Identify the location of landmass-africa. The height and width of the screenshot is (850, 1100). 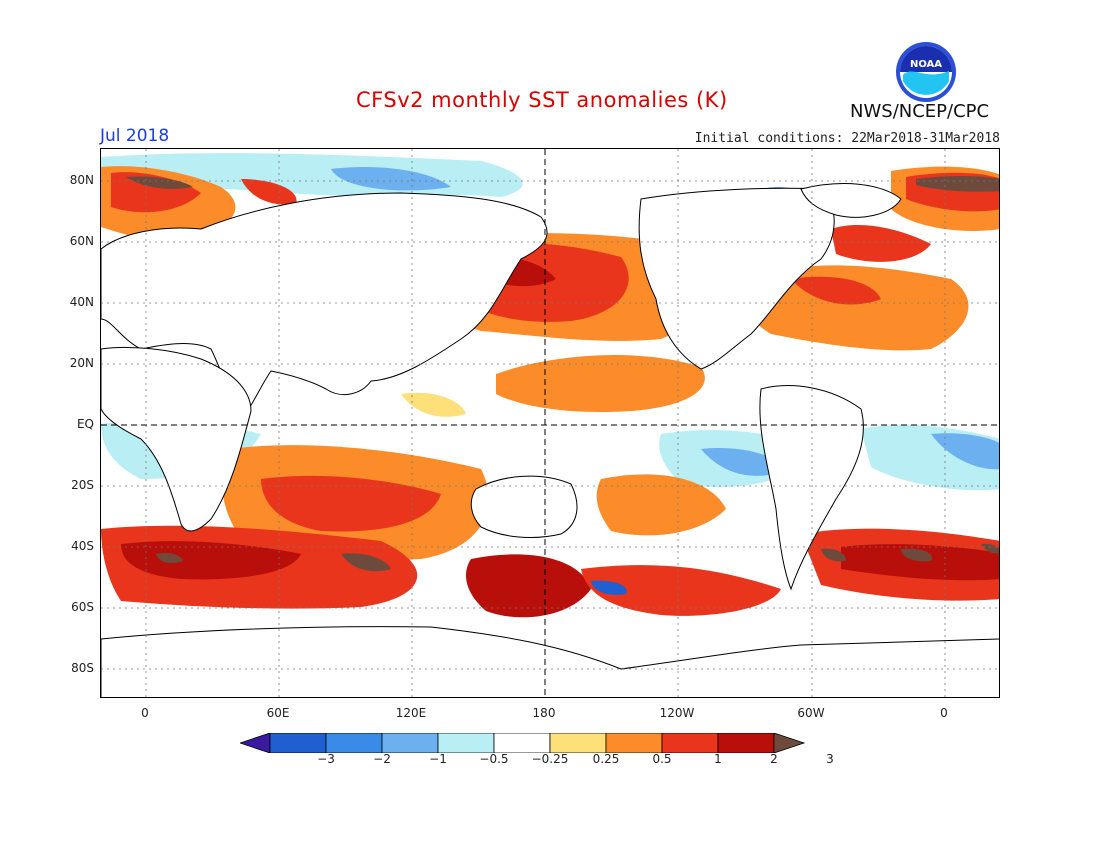
(176, 439).